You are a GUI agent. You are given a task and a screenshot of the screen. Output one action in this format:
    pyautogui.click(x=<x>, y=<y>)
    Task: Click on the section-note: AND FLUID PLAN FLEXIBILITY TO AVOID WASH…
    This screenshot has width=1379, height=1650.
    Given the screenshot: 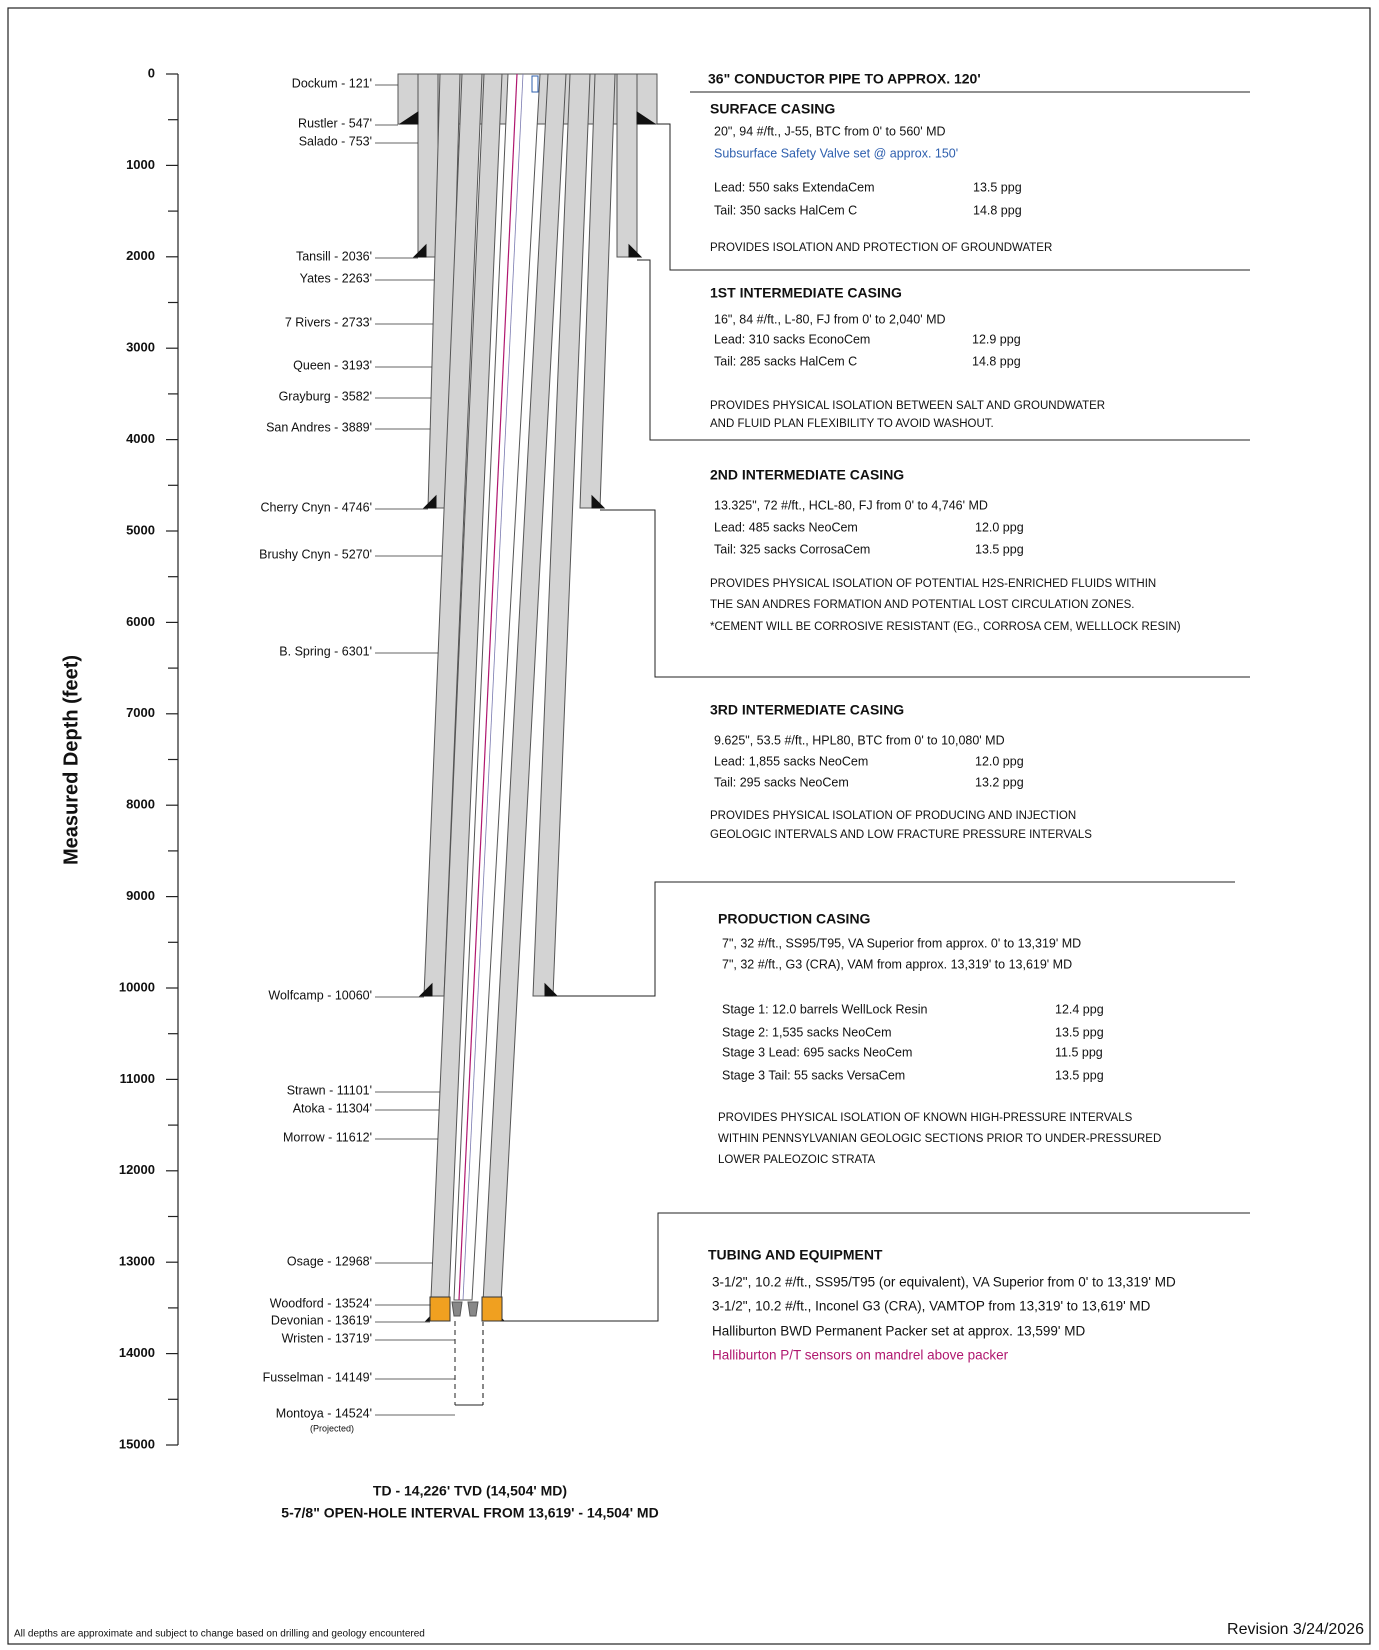 What is the action you would take?
    pyautogui.click(x=852, y=424)
    